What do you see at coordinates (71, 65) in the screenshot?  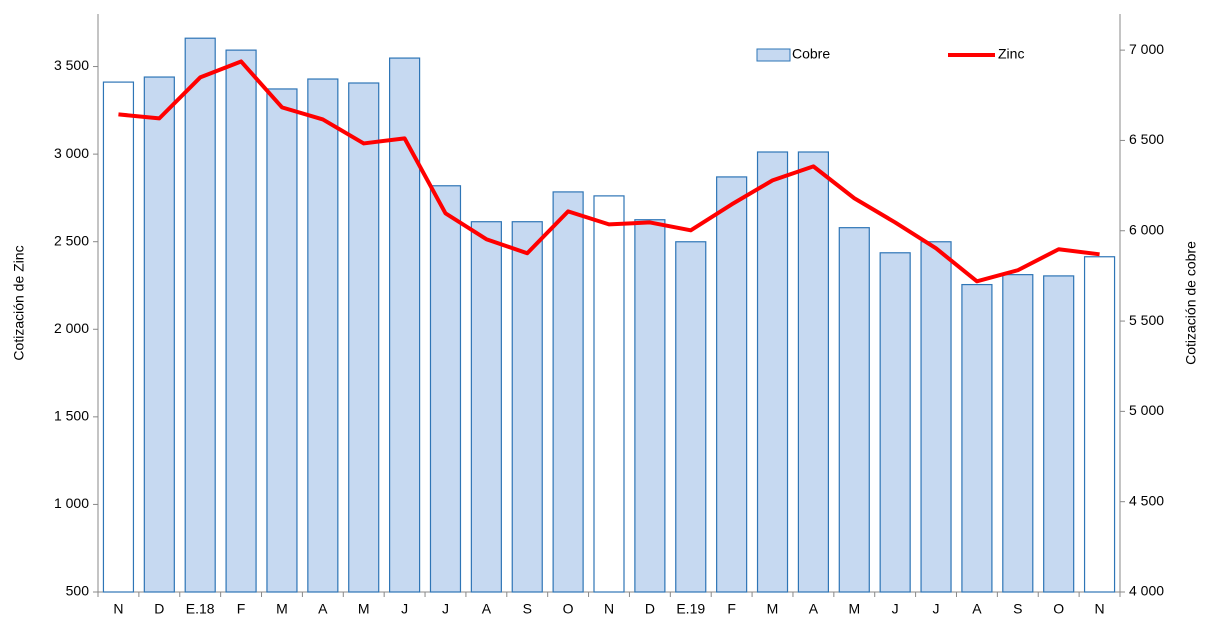 I see `y-tick-label: 3 500` at bounding box center [71, 65].